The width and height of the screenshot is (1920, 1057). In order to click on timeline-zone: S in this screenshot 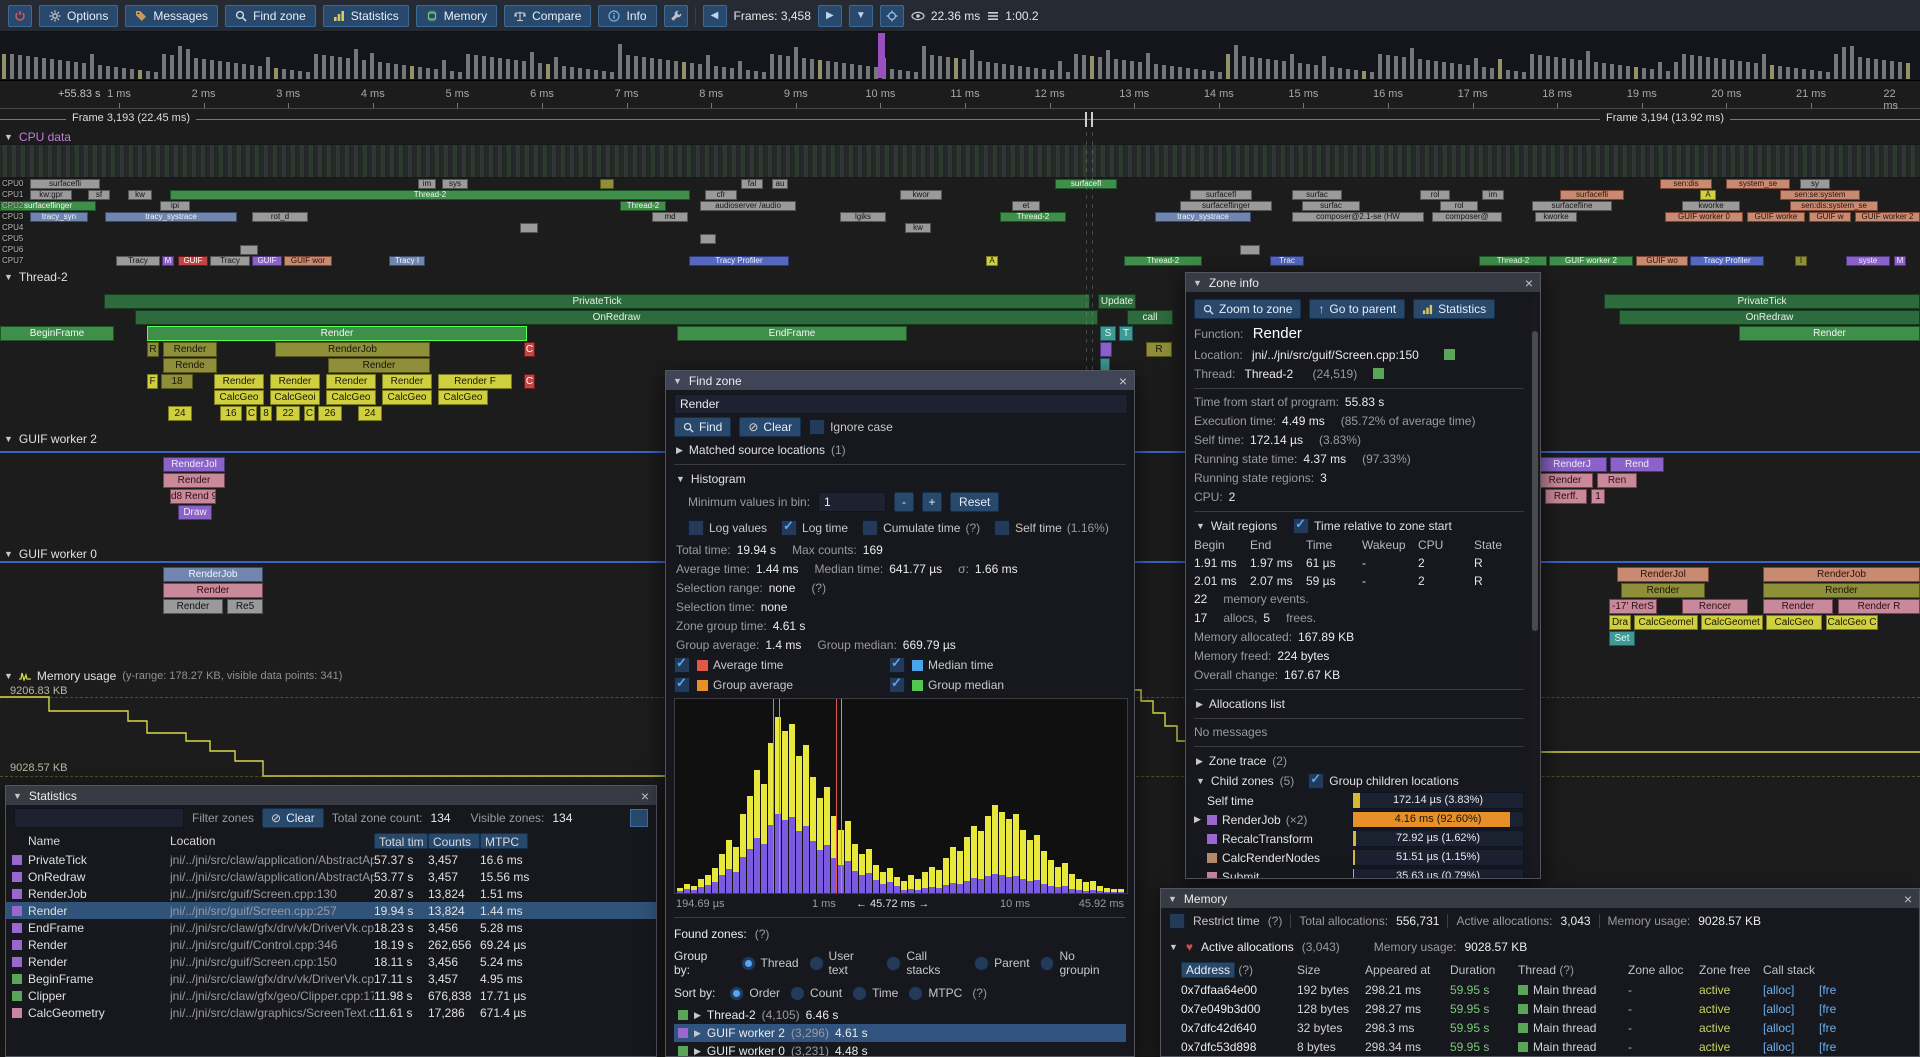, I will do `click(1108, 333)`.